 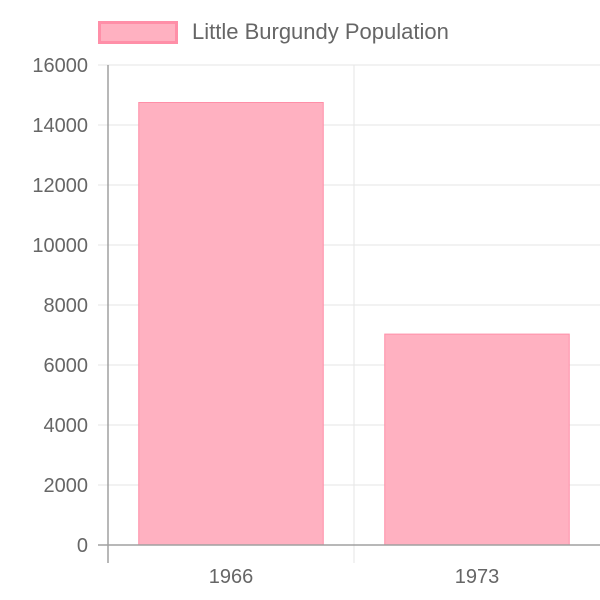 What do you see at coordinates (60, 186) in the screenshot?
I see `y-tick-label: 12000` at bounding box center [60, 186].